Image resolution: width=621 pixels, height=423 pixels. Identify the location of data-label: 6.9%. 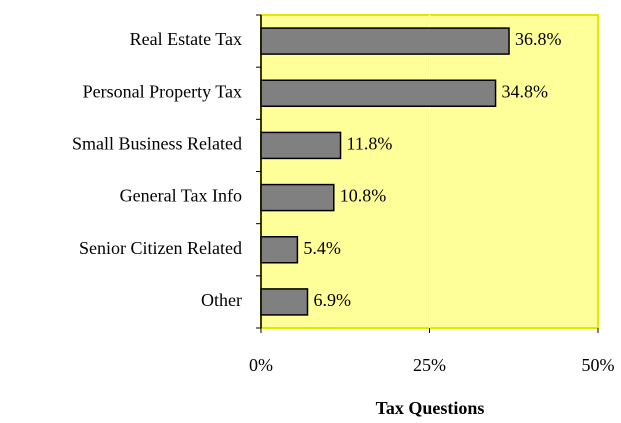
(333, 300).